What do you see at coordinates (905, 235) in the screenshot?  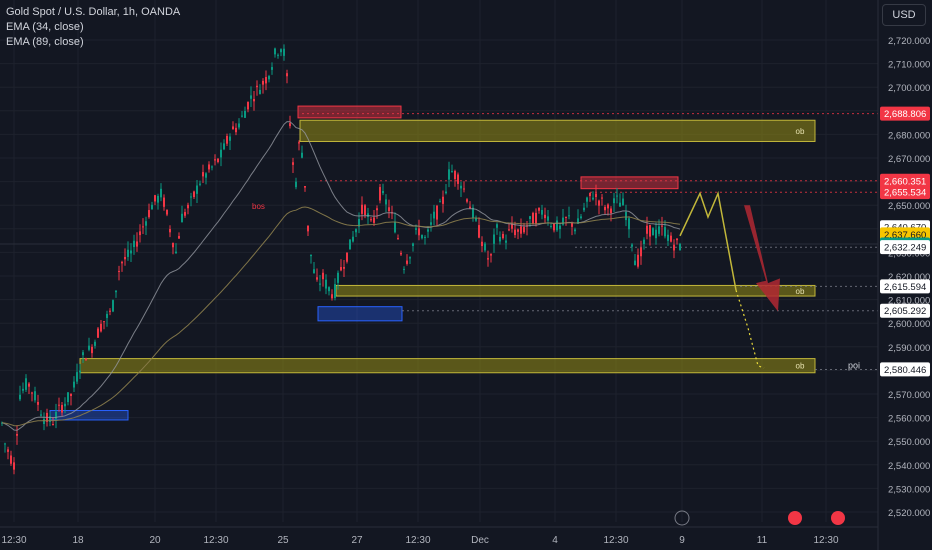 I see `price-label-text: 2,637.660` at bounding box center [905, 235].